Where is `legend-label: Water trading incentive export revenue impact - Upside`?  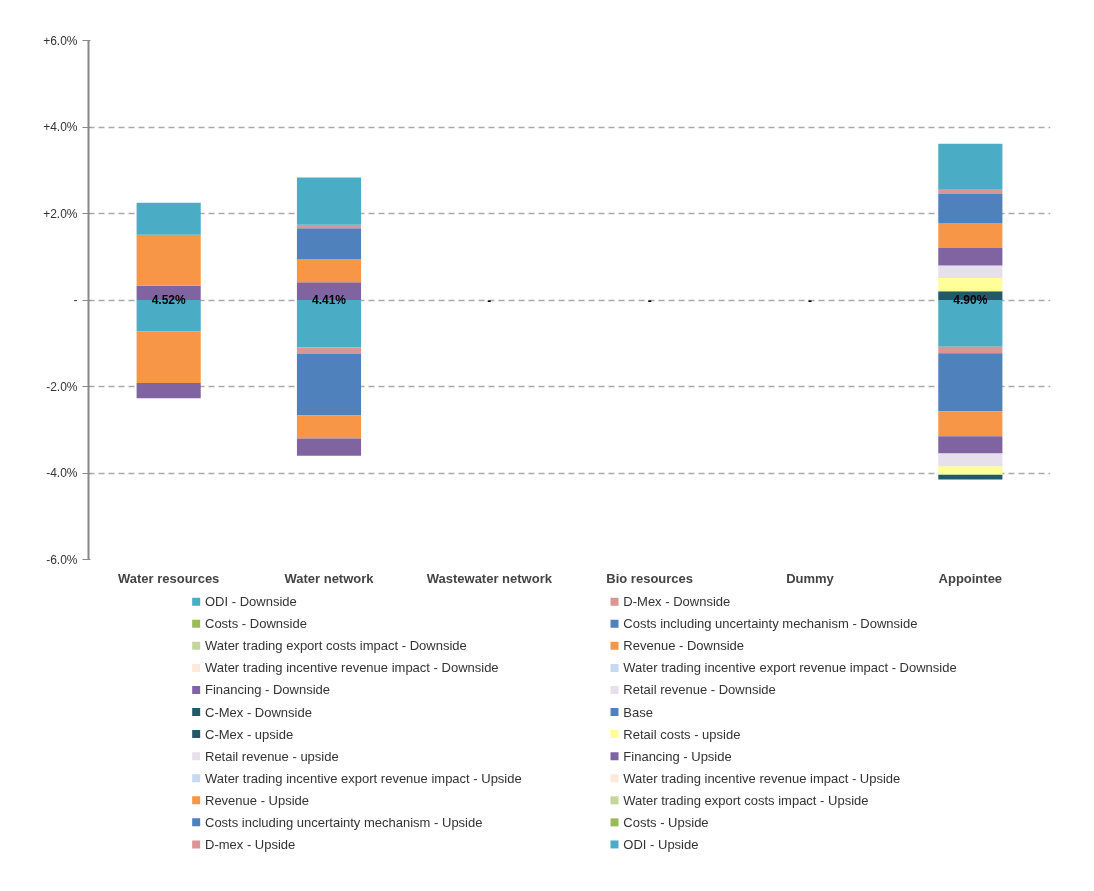
legend-label: Water trading incentive export revenue impact - Upside is located at coordinates (363, 778).